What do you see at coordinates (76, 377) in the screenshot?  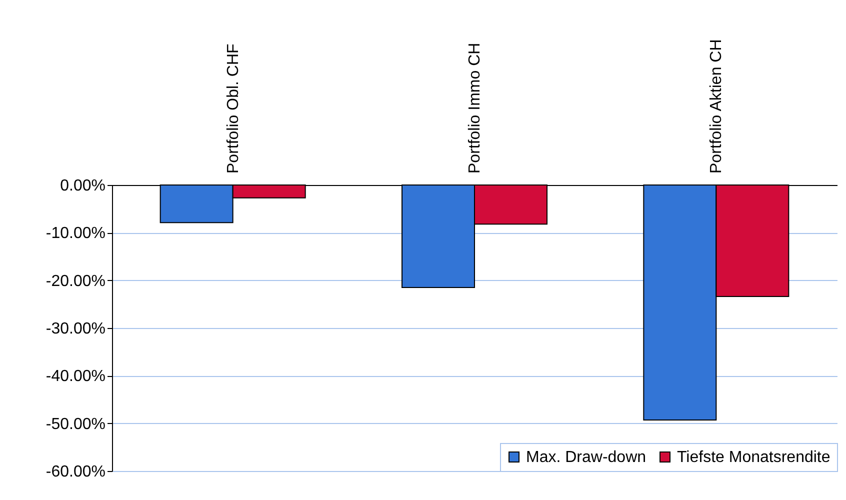 I see `y-tick-label: -40.00%` at bounding box center [76, 377].